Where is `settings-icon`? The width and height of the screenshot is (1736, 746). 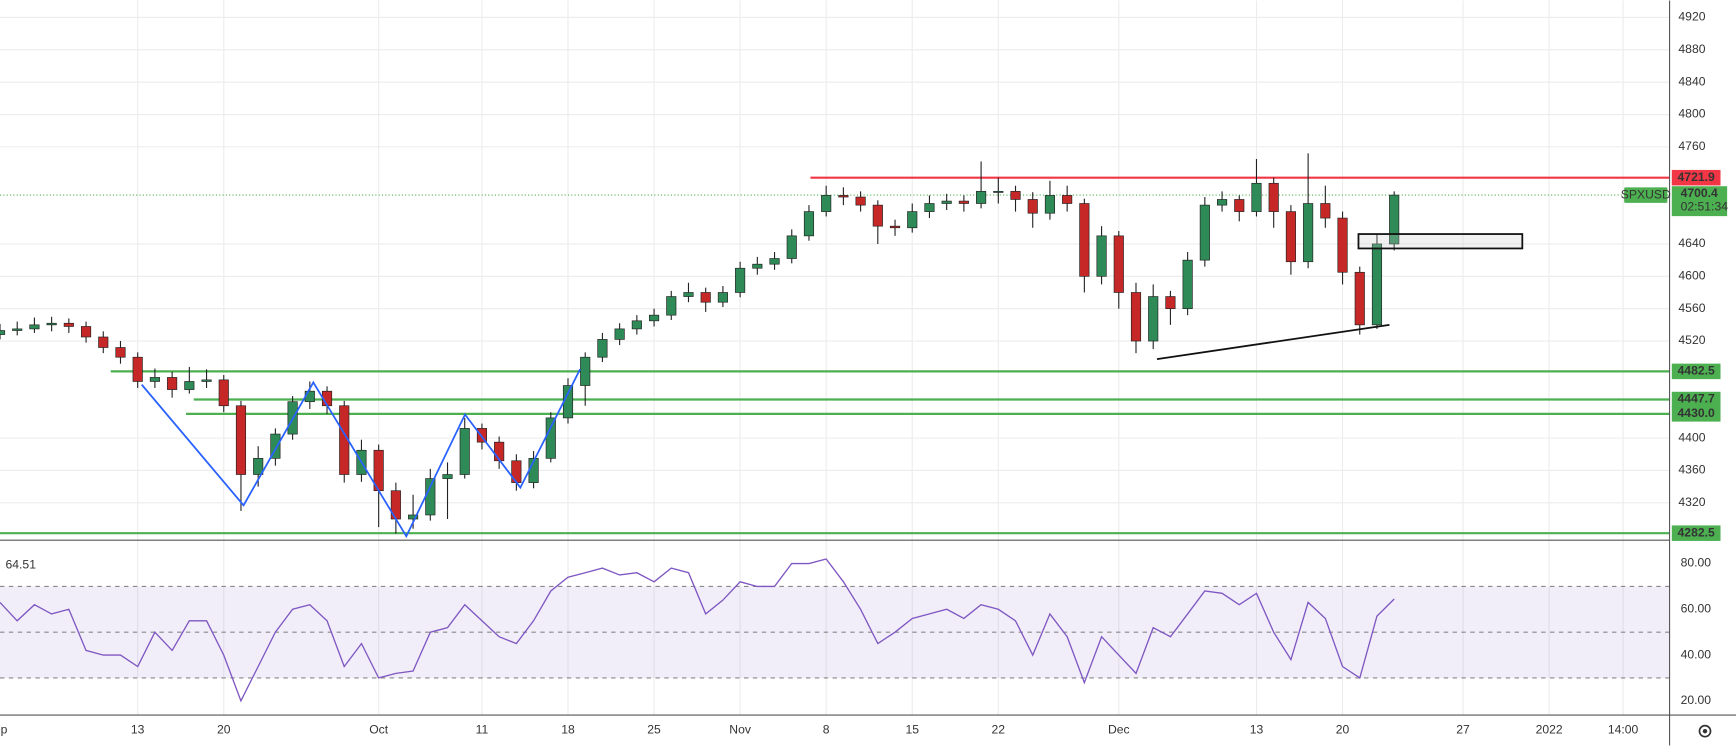
settings-icon is located at coordinates (1705, 731).